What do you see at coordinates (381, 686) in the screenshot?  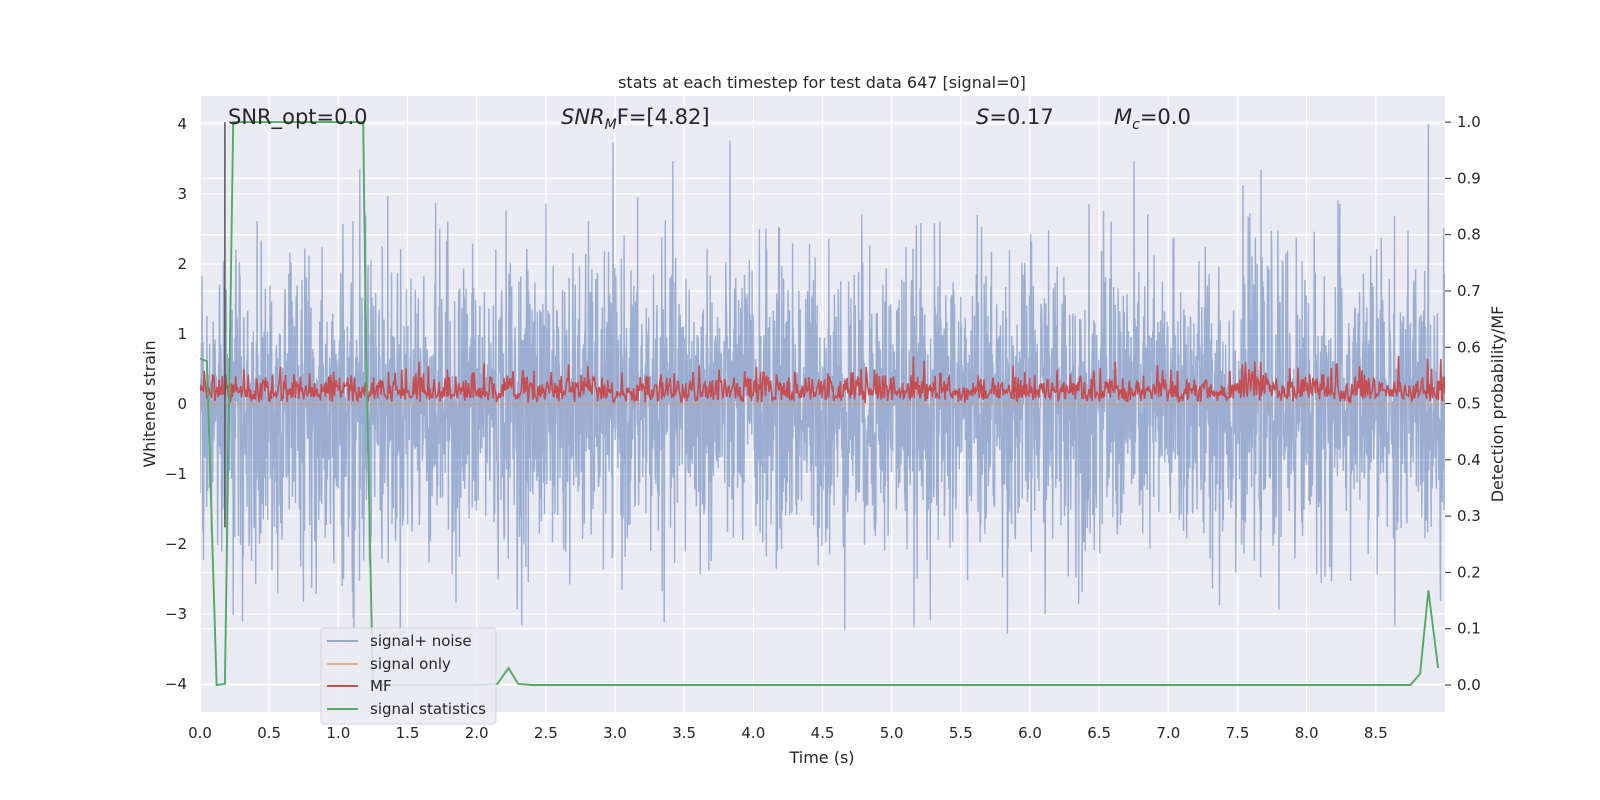 I see `legend-label-mf: MF` at bounding box center [381, 686].